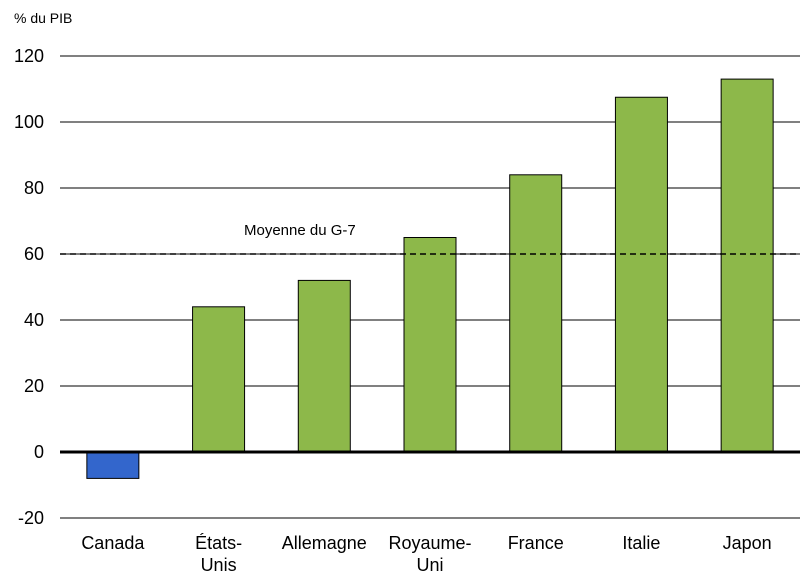 The height and width of the screenshot is (584, 800). I want to click on x-category-label: Allemagne, so click(324, 543).